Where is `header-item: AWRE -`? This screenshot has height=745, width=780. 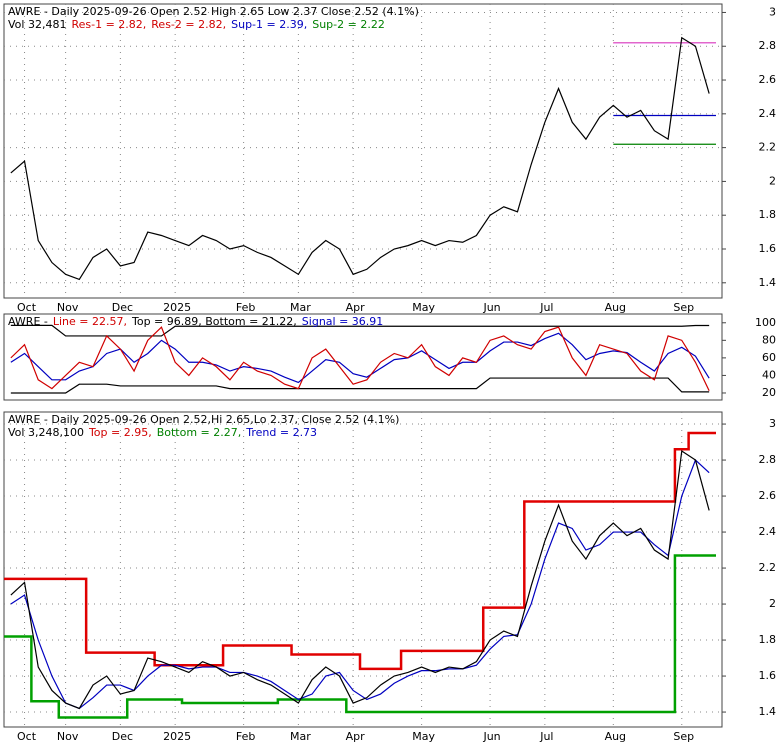 header-item: AWRE - is located at coordinates (28, 321).